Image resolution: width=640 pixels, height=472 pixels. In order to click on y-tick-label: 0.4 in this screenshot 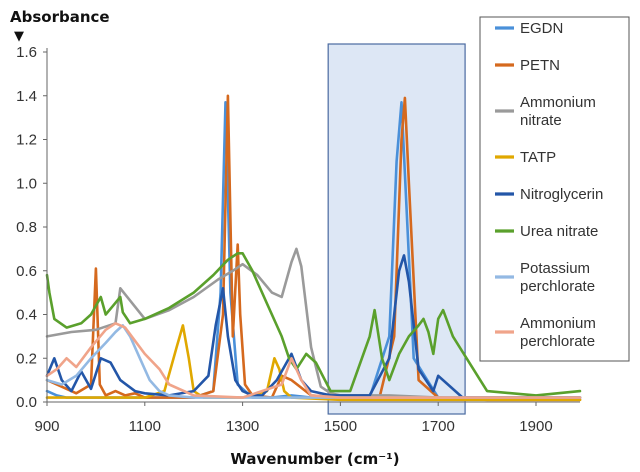, I will do `click(26, 315)`.